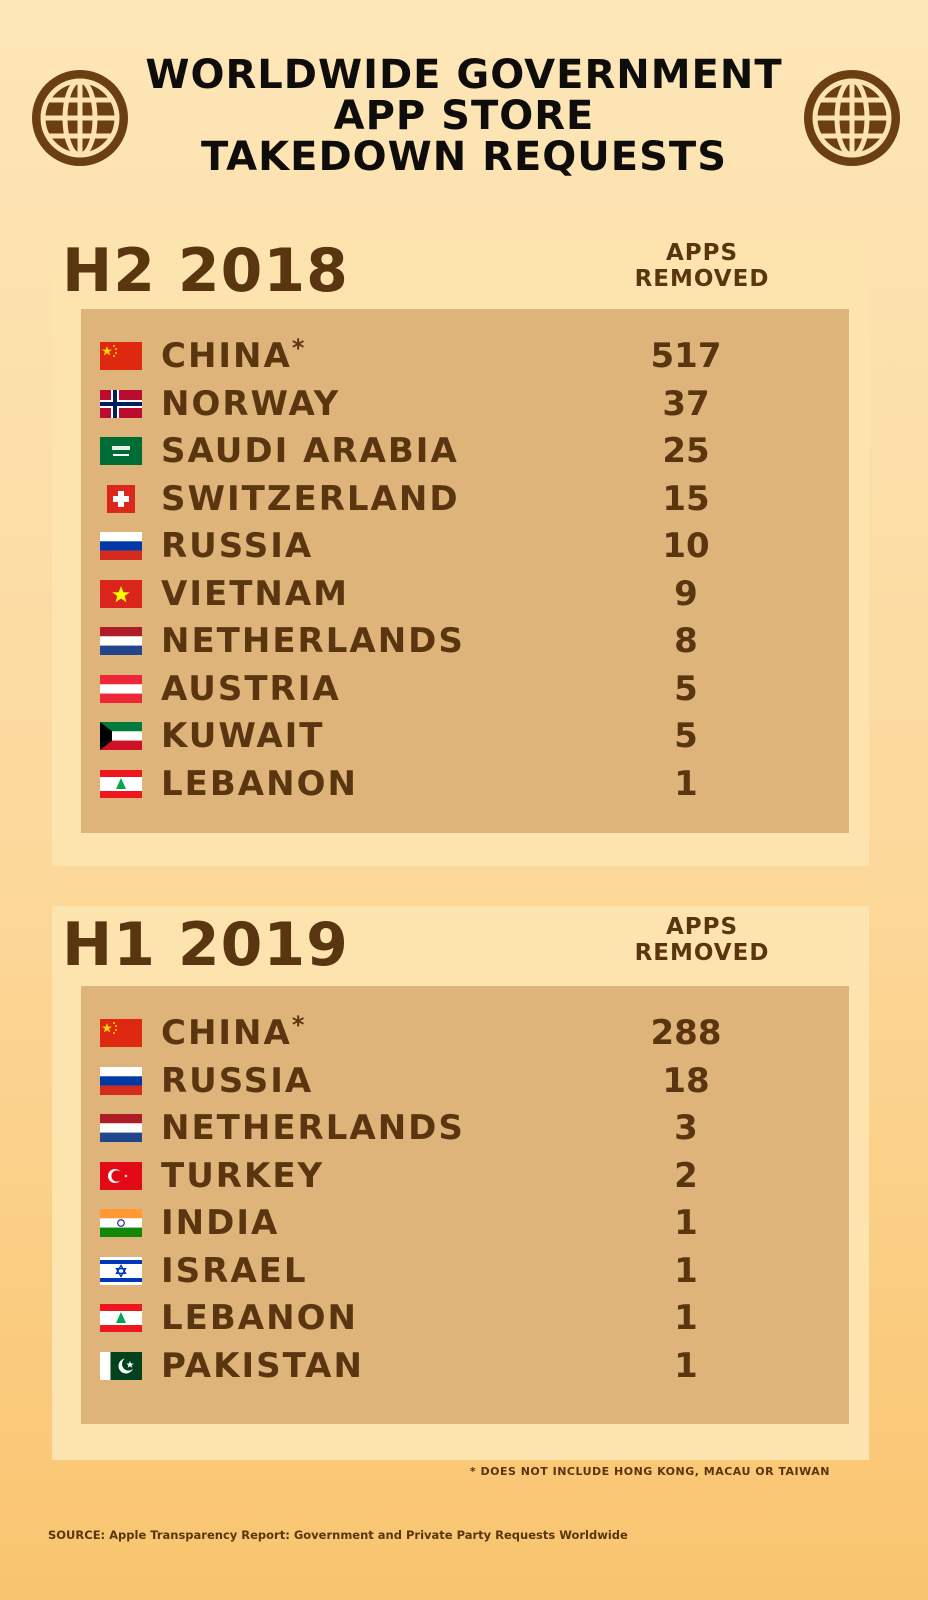 Image resolution: width=928 pixels, height=1600 pixels. I want to click on country-name: PAKISTAN, so click(262, 1366).